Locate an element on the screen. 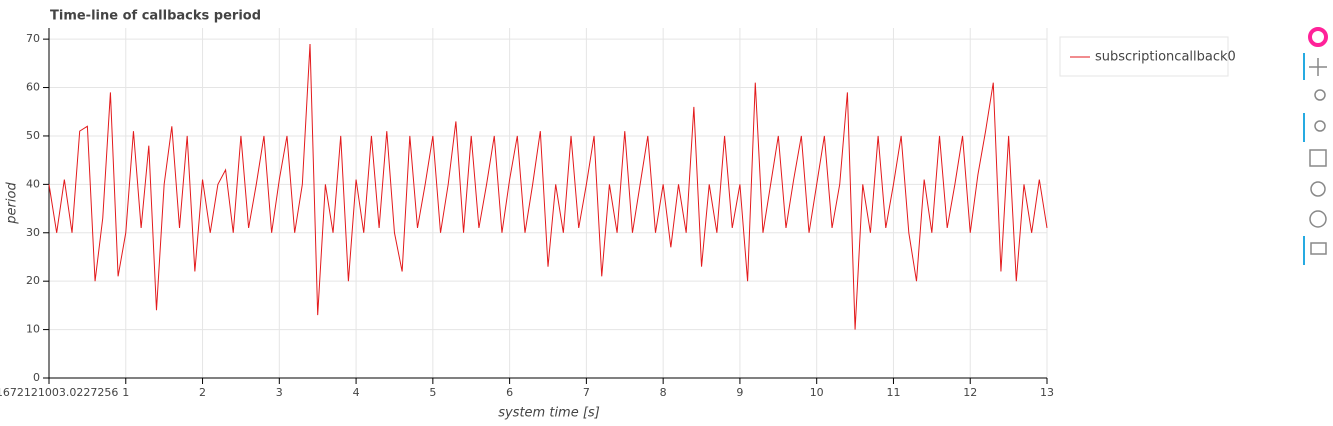 The image size is (1333, 426). legend: subscriptioncallback0 is located at coordinates (1147, 56).